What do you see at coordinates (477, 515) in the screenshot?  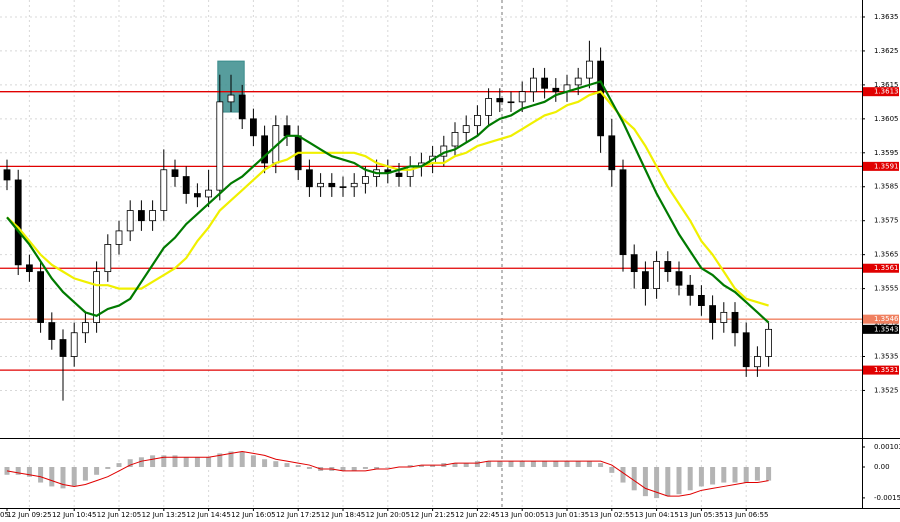 I see `x-tick-label: 12 Jun 22:45` at bounding box center [477, 515].